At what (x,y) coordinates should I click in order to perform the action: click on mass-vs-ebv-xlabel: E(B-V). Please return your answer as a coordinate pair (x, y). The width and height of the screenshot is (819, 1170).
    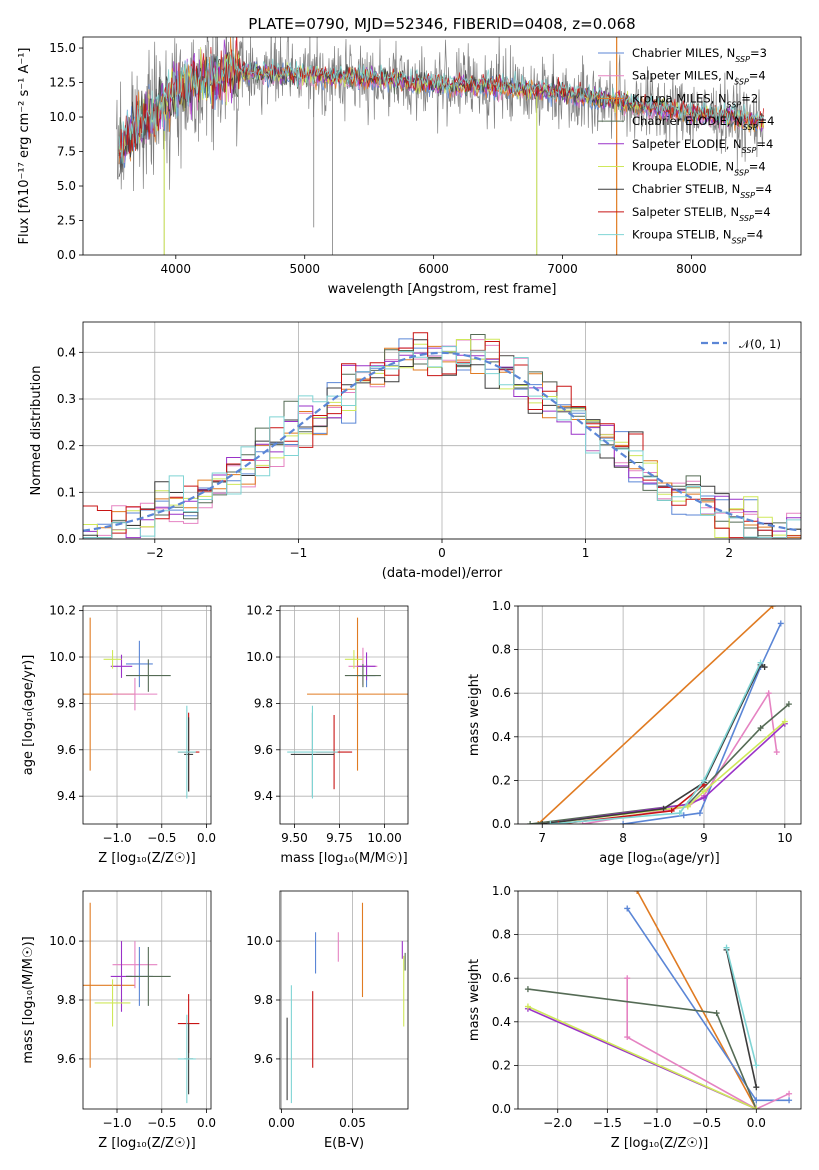
    Looking at the image, I should click on (344, 1143).